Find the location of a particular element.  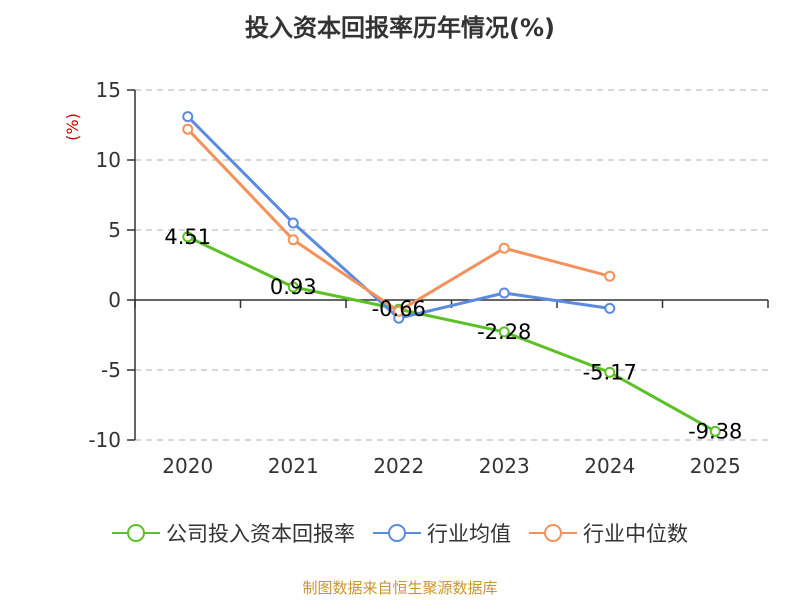

source-note: 制图数据来自恒生聚源数据库 is located at coordinates (400, 588).